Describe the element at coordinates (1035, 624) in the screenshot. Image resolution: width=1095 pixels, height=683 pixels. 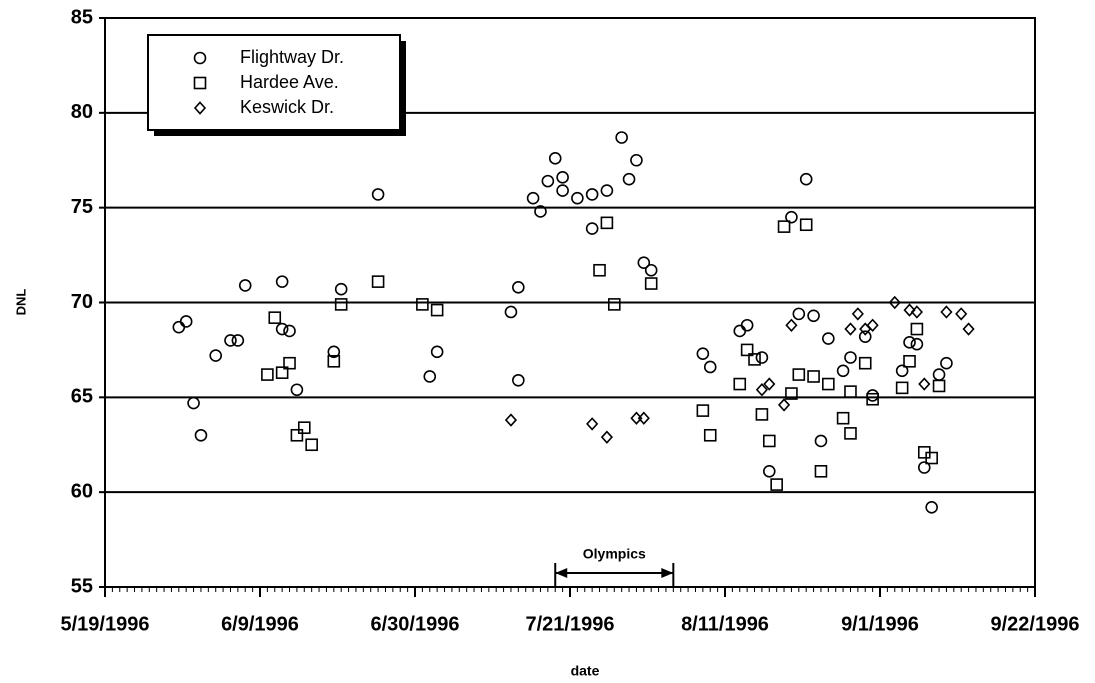
I see `x-tick-label: 9/22/1996` at that location.